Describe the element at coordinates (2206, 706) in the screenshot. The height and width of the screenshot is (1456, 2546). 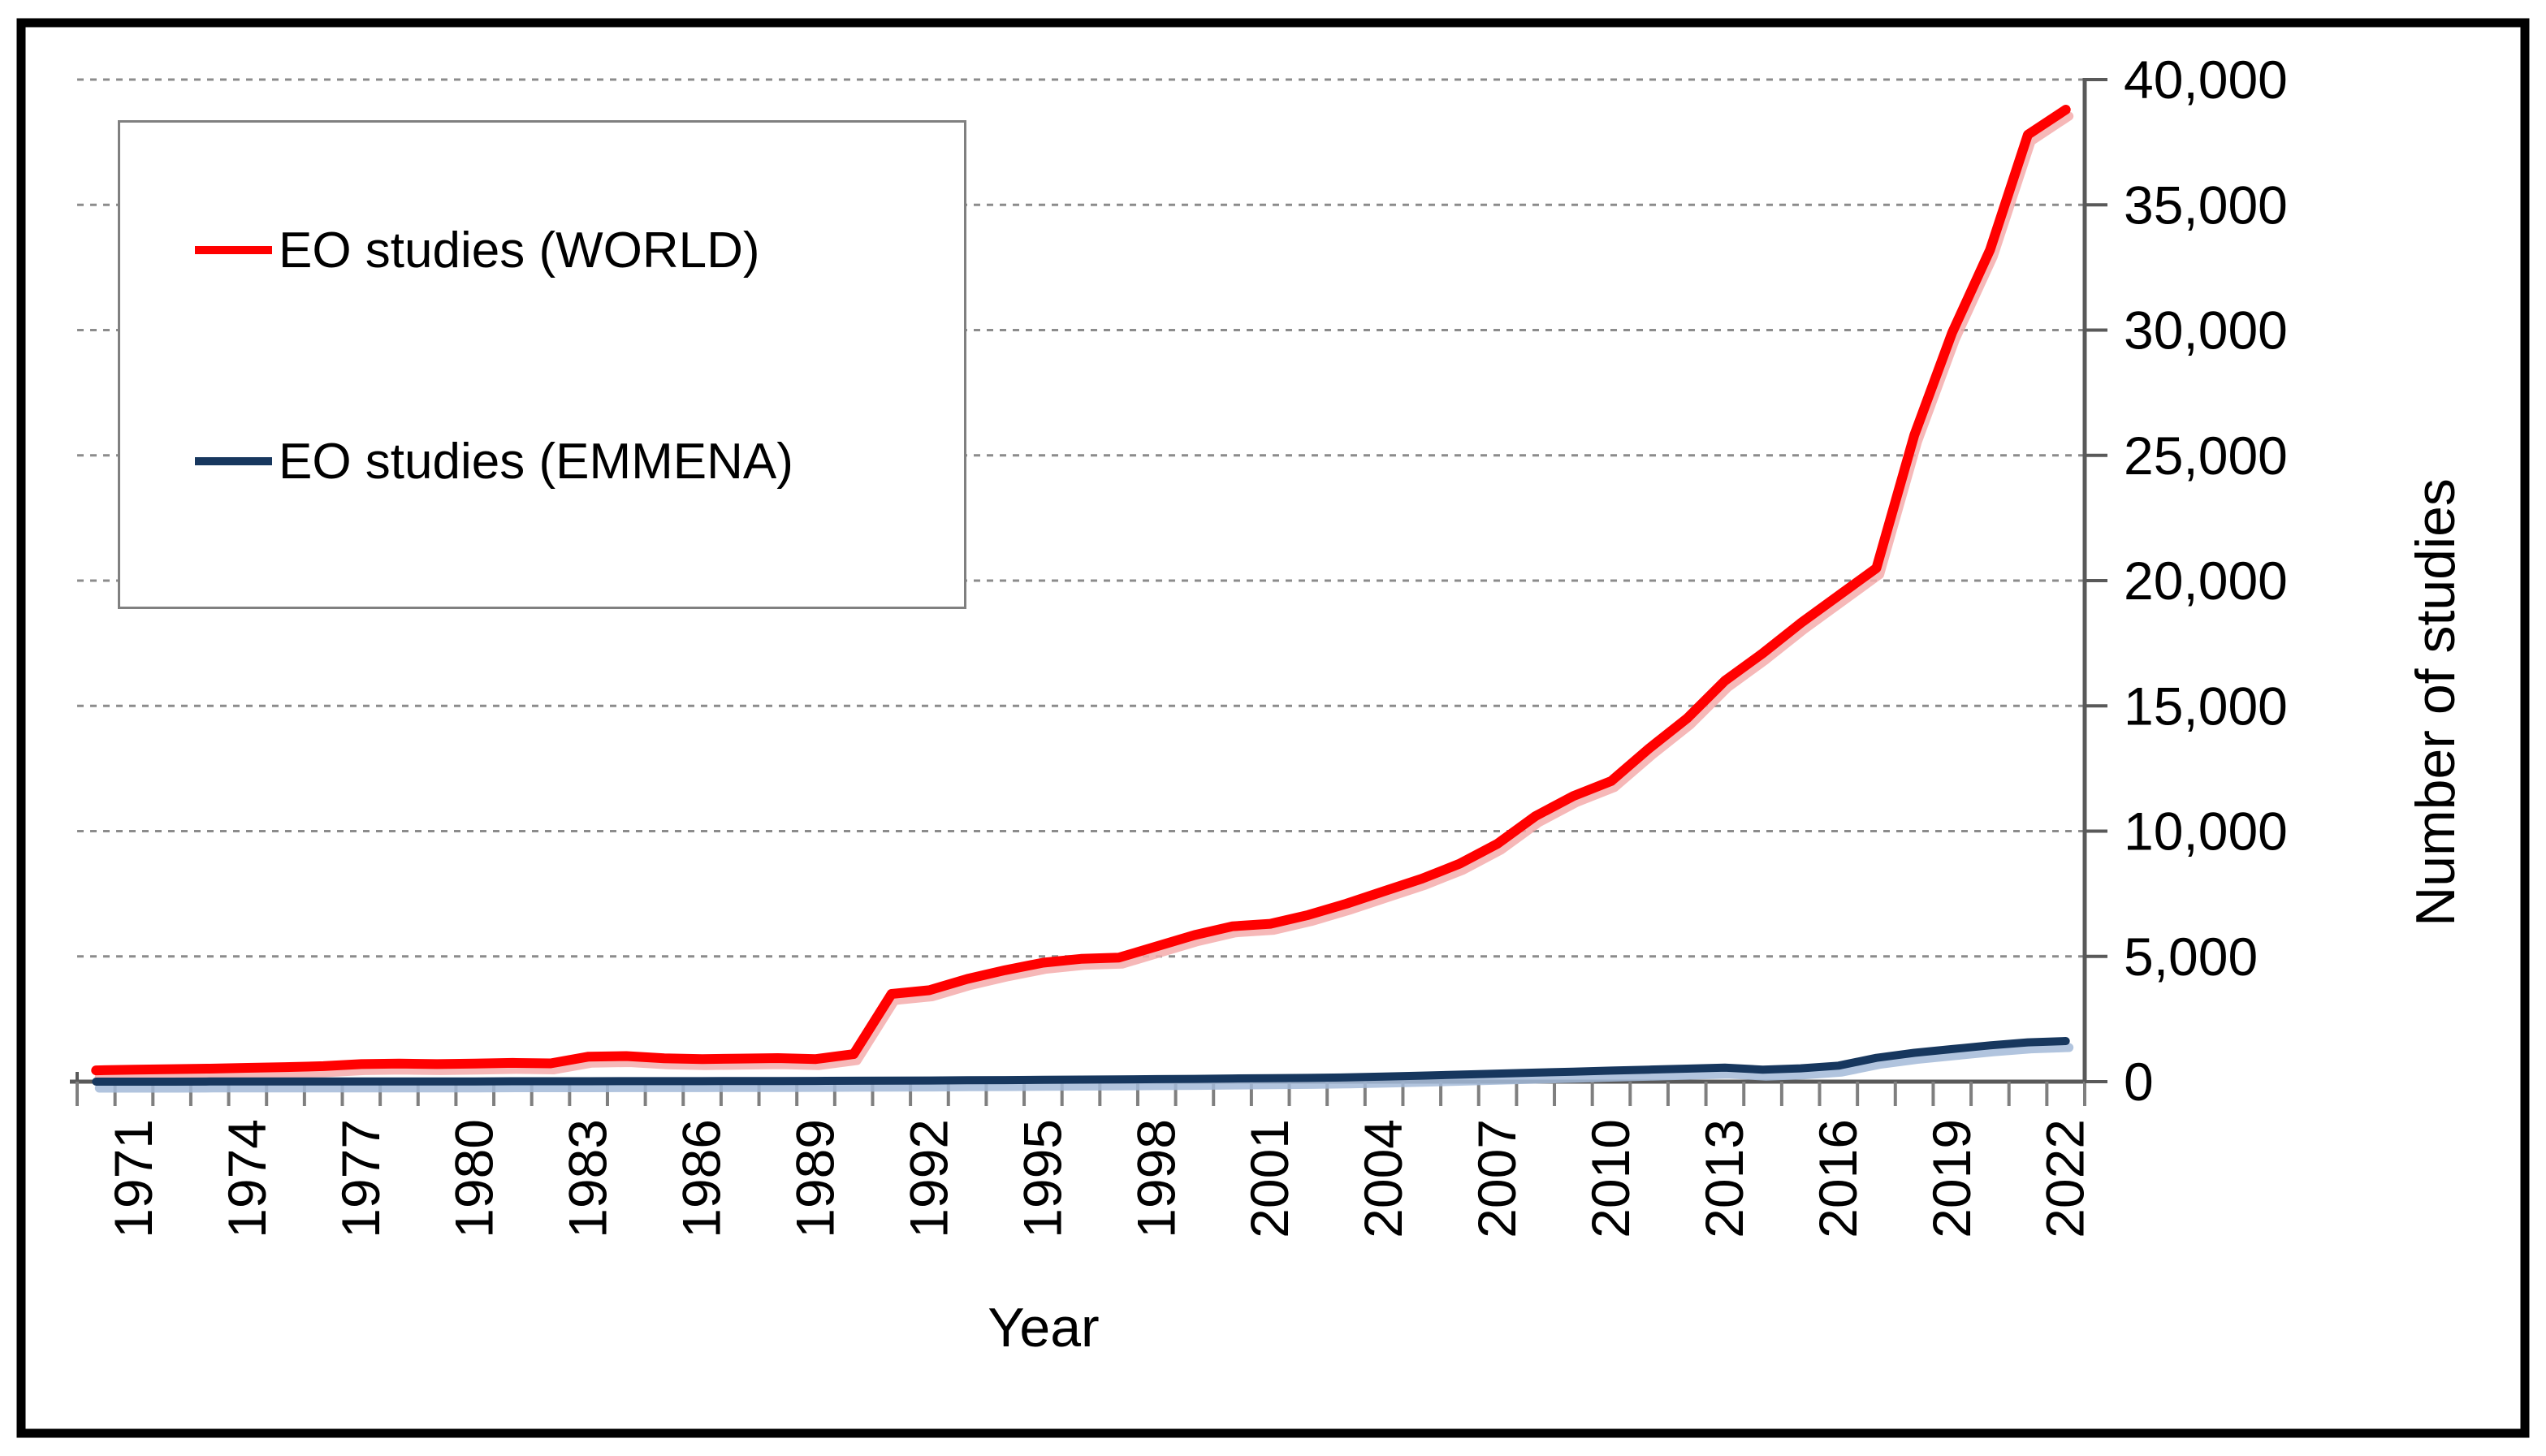
I see `y-tick-label: 15,000` at that location.